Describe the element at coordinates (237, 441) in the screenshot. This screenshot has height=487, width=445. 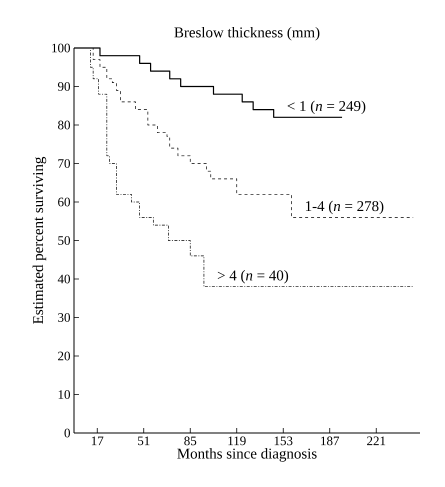
I see `x-tick-label: 119` at that location.